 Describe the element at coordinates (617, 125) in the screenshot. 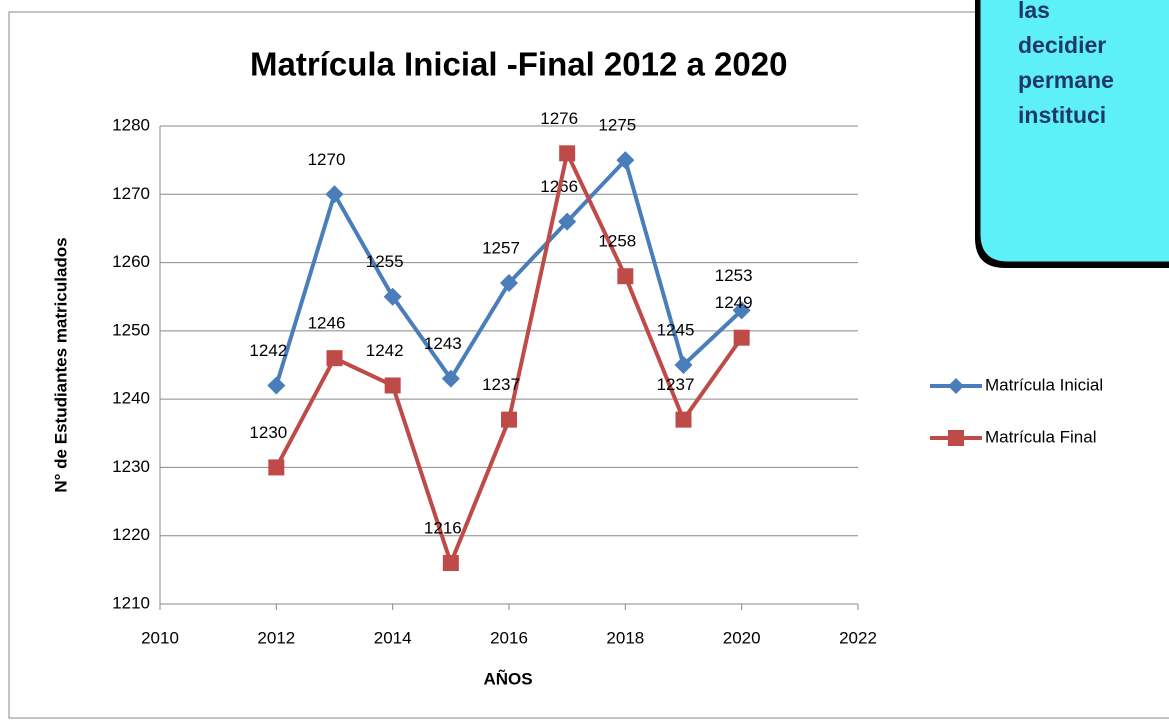

I see `data-label: 1275` at that location.